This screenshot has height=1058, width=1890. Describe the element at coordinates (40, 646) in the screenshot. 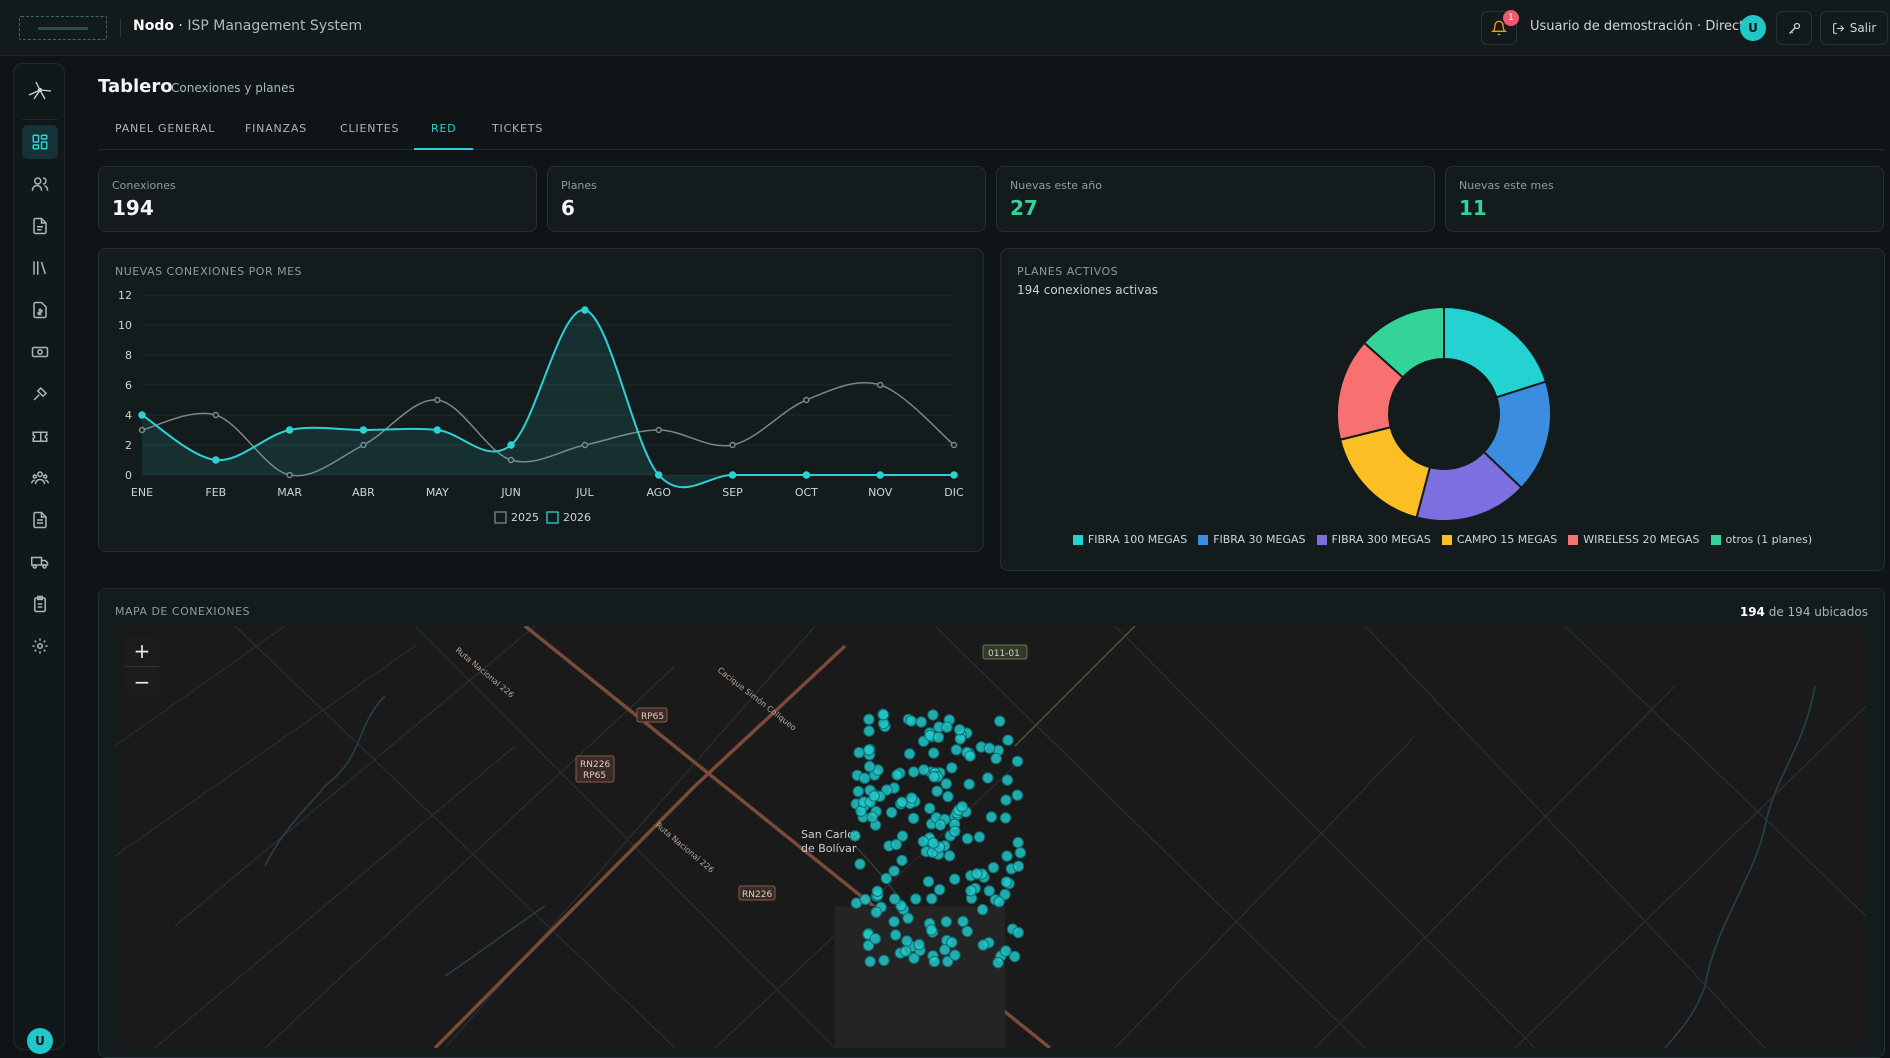

I see `sidebar-item-settings` at that location.